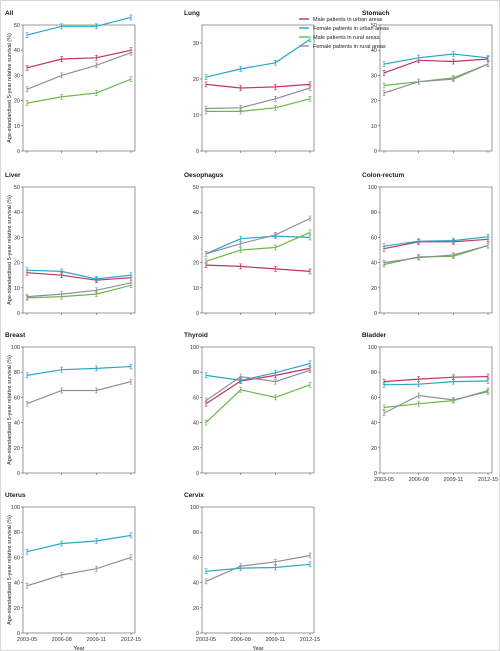 The width and height of the screenshot is (500, 651). Describe the element at coordinates (436, 59) in the screenshot. I see `panel-stomach-series-female-patients-in-urban-areas-line` at that location.